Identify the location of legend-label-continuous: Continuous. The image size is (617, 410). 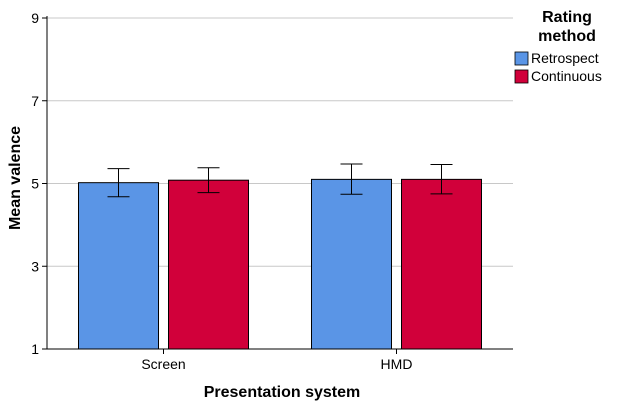
(566, 76).